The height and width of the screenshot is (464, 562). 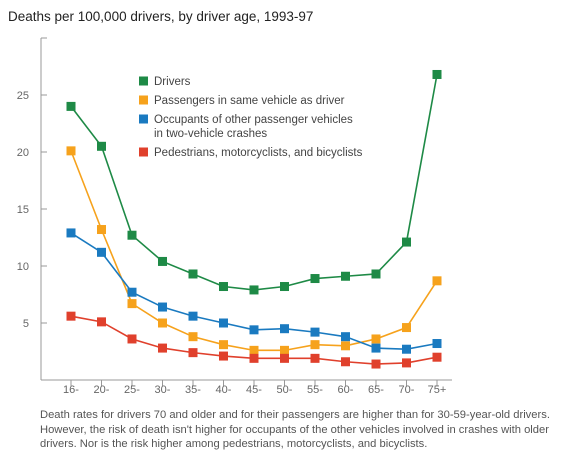 What do you see at coordinates (346, 390) in the screenshot?
I see `x-tick-label: 60-` at bounding box center [346, 390].